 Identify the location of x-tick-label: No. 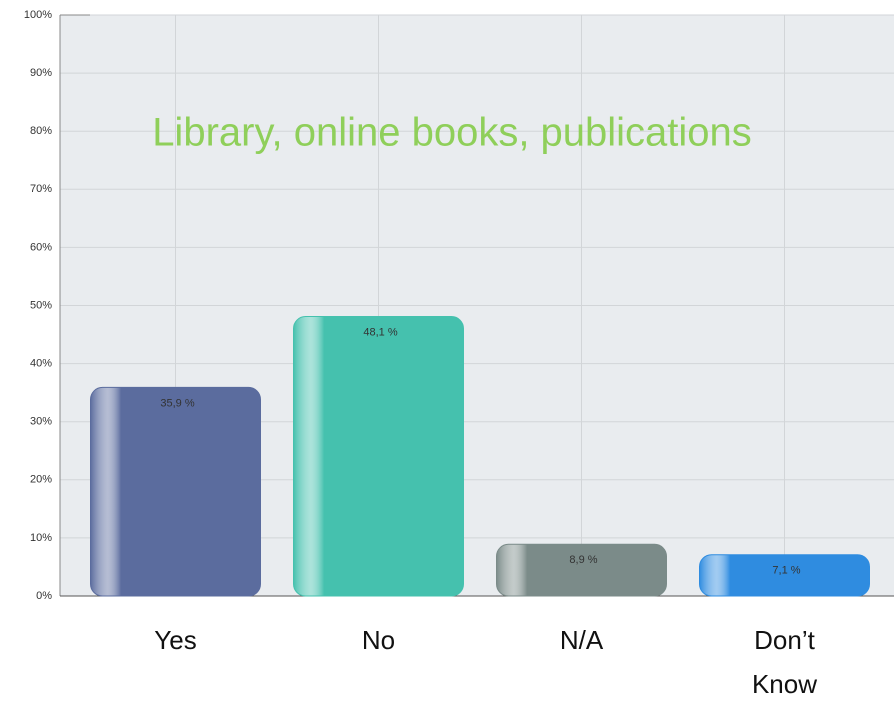
(378, 640).